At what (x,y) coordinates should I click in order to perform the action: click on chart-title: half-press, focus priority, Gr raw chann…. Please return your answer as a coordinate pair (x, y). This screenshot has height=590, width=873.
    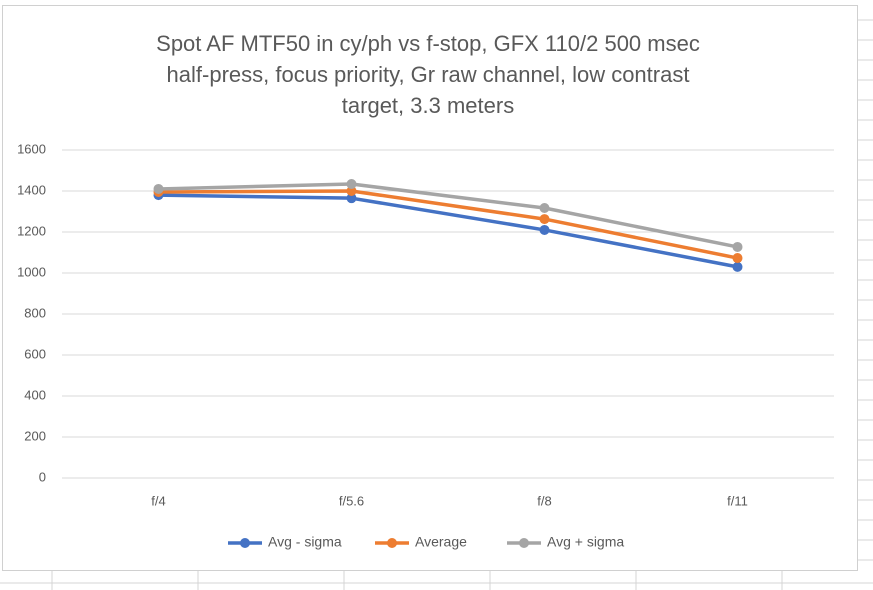
    Looking at the image, I should click on (428, 74).